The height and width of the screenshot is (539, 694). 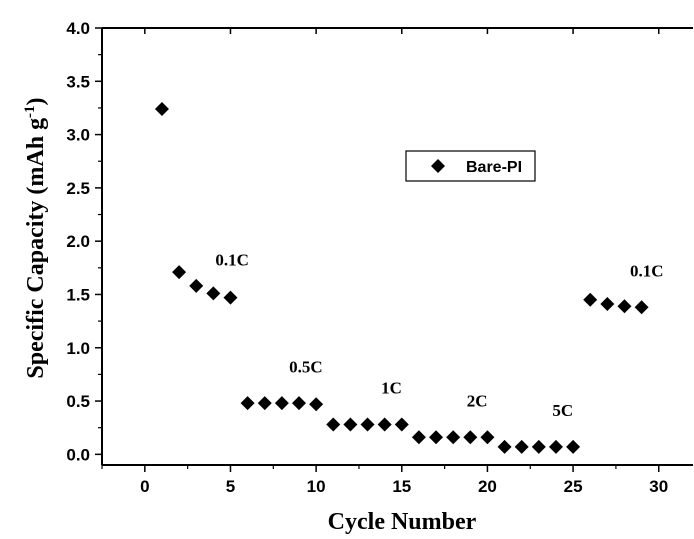 What do you see at coordinates (78, 28) in the screenshot?
I see `y-tick-label: 4.0` at bounding box center [78, 28].